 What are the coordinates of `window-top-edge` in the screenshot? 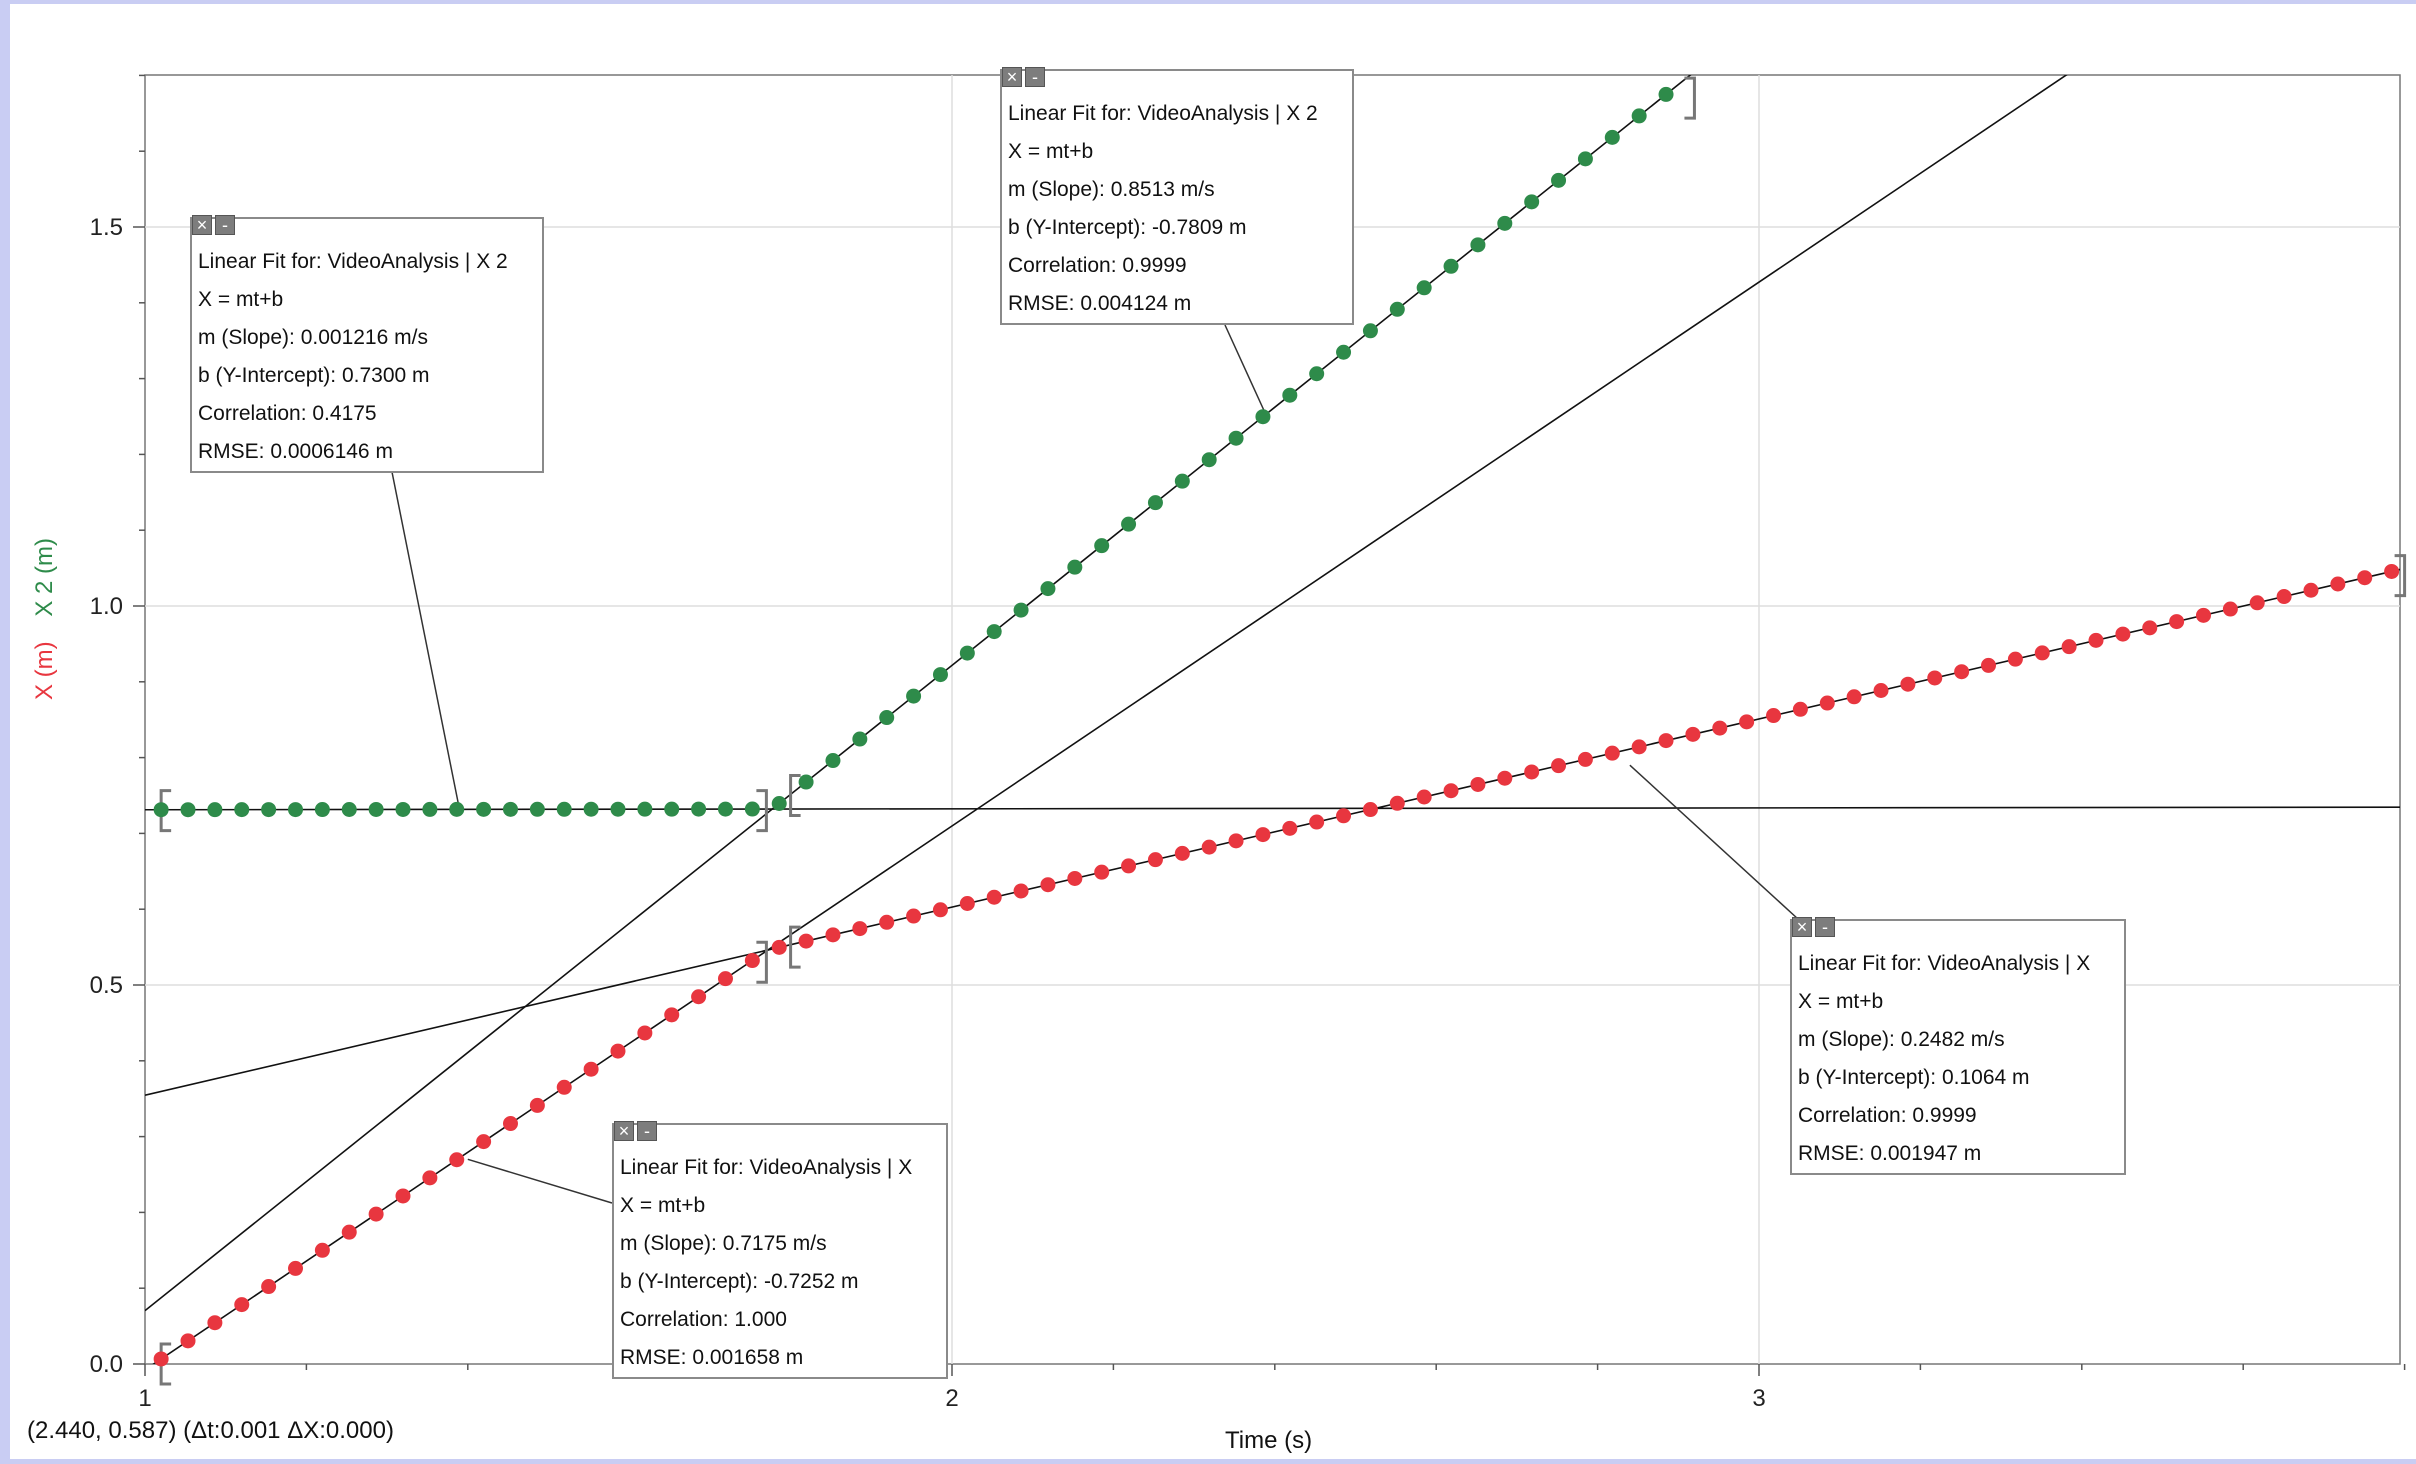 It's located at (1208, 2).